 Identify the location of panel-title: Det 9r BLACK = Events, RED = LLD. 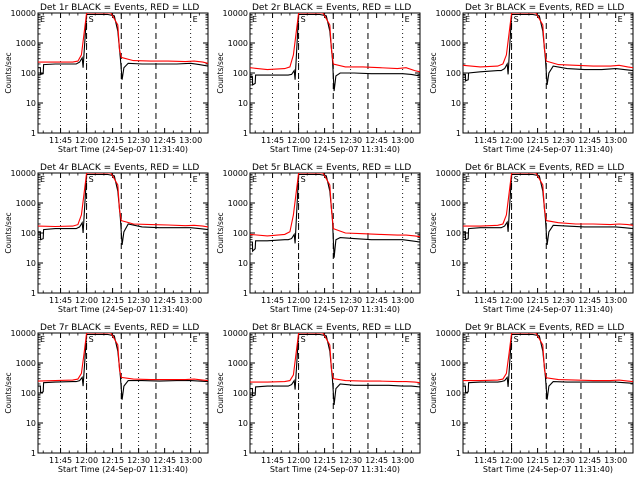
(544, 328).